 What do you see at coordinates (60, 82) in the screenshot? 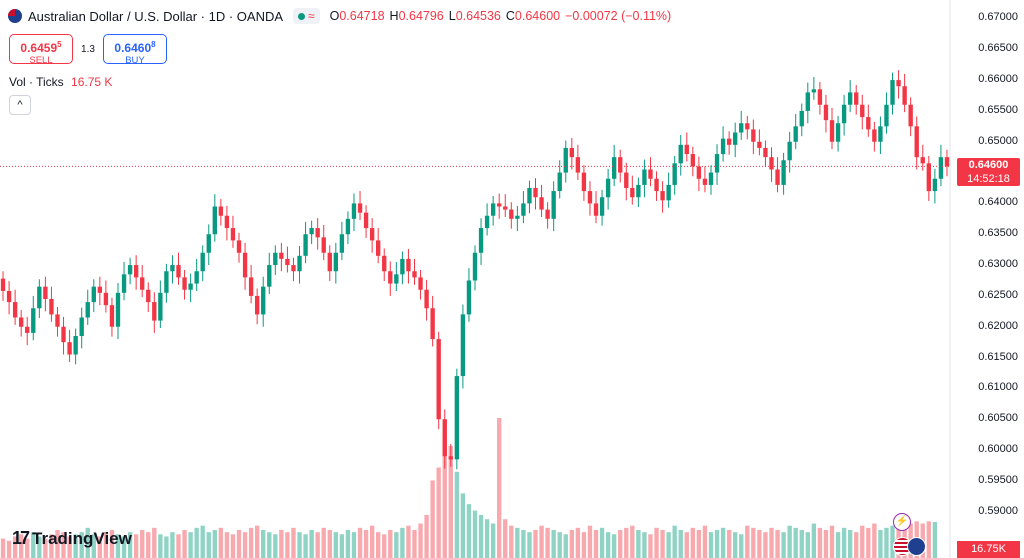
I see `volume-legend: Vol · Ticks 16.75 K` at bounding box center [60, 82].